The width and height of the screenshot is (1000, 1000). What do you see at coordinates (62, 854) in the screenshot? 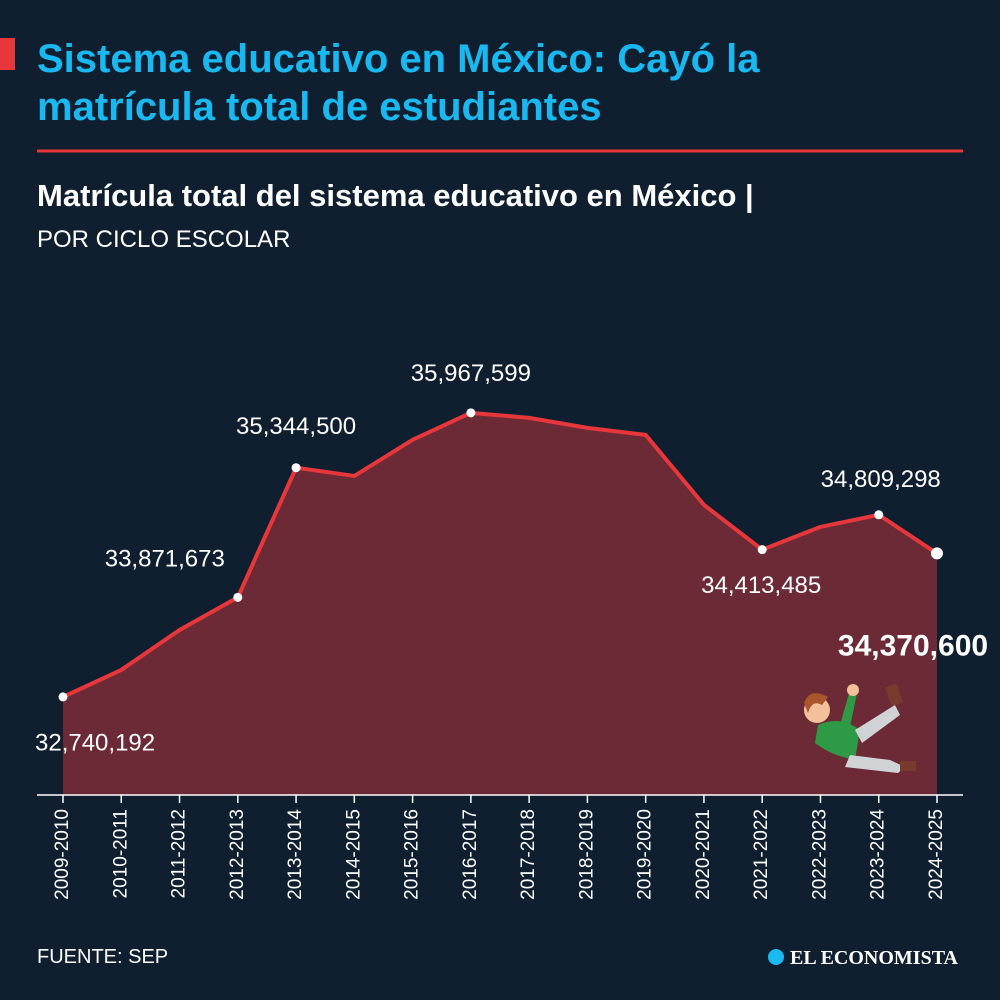
I see `x-tick-label: 2009-2010` at bounding box center [62, 854].